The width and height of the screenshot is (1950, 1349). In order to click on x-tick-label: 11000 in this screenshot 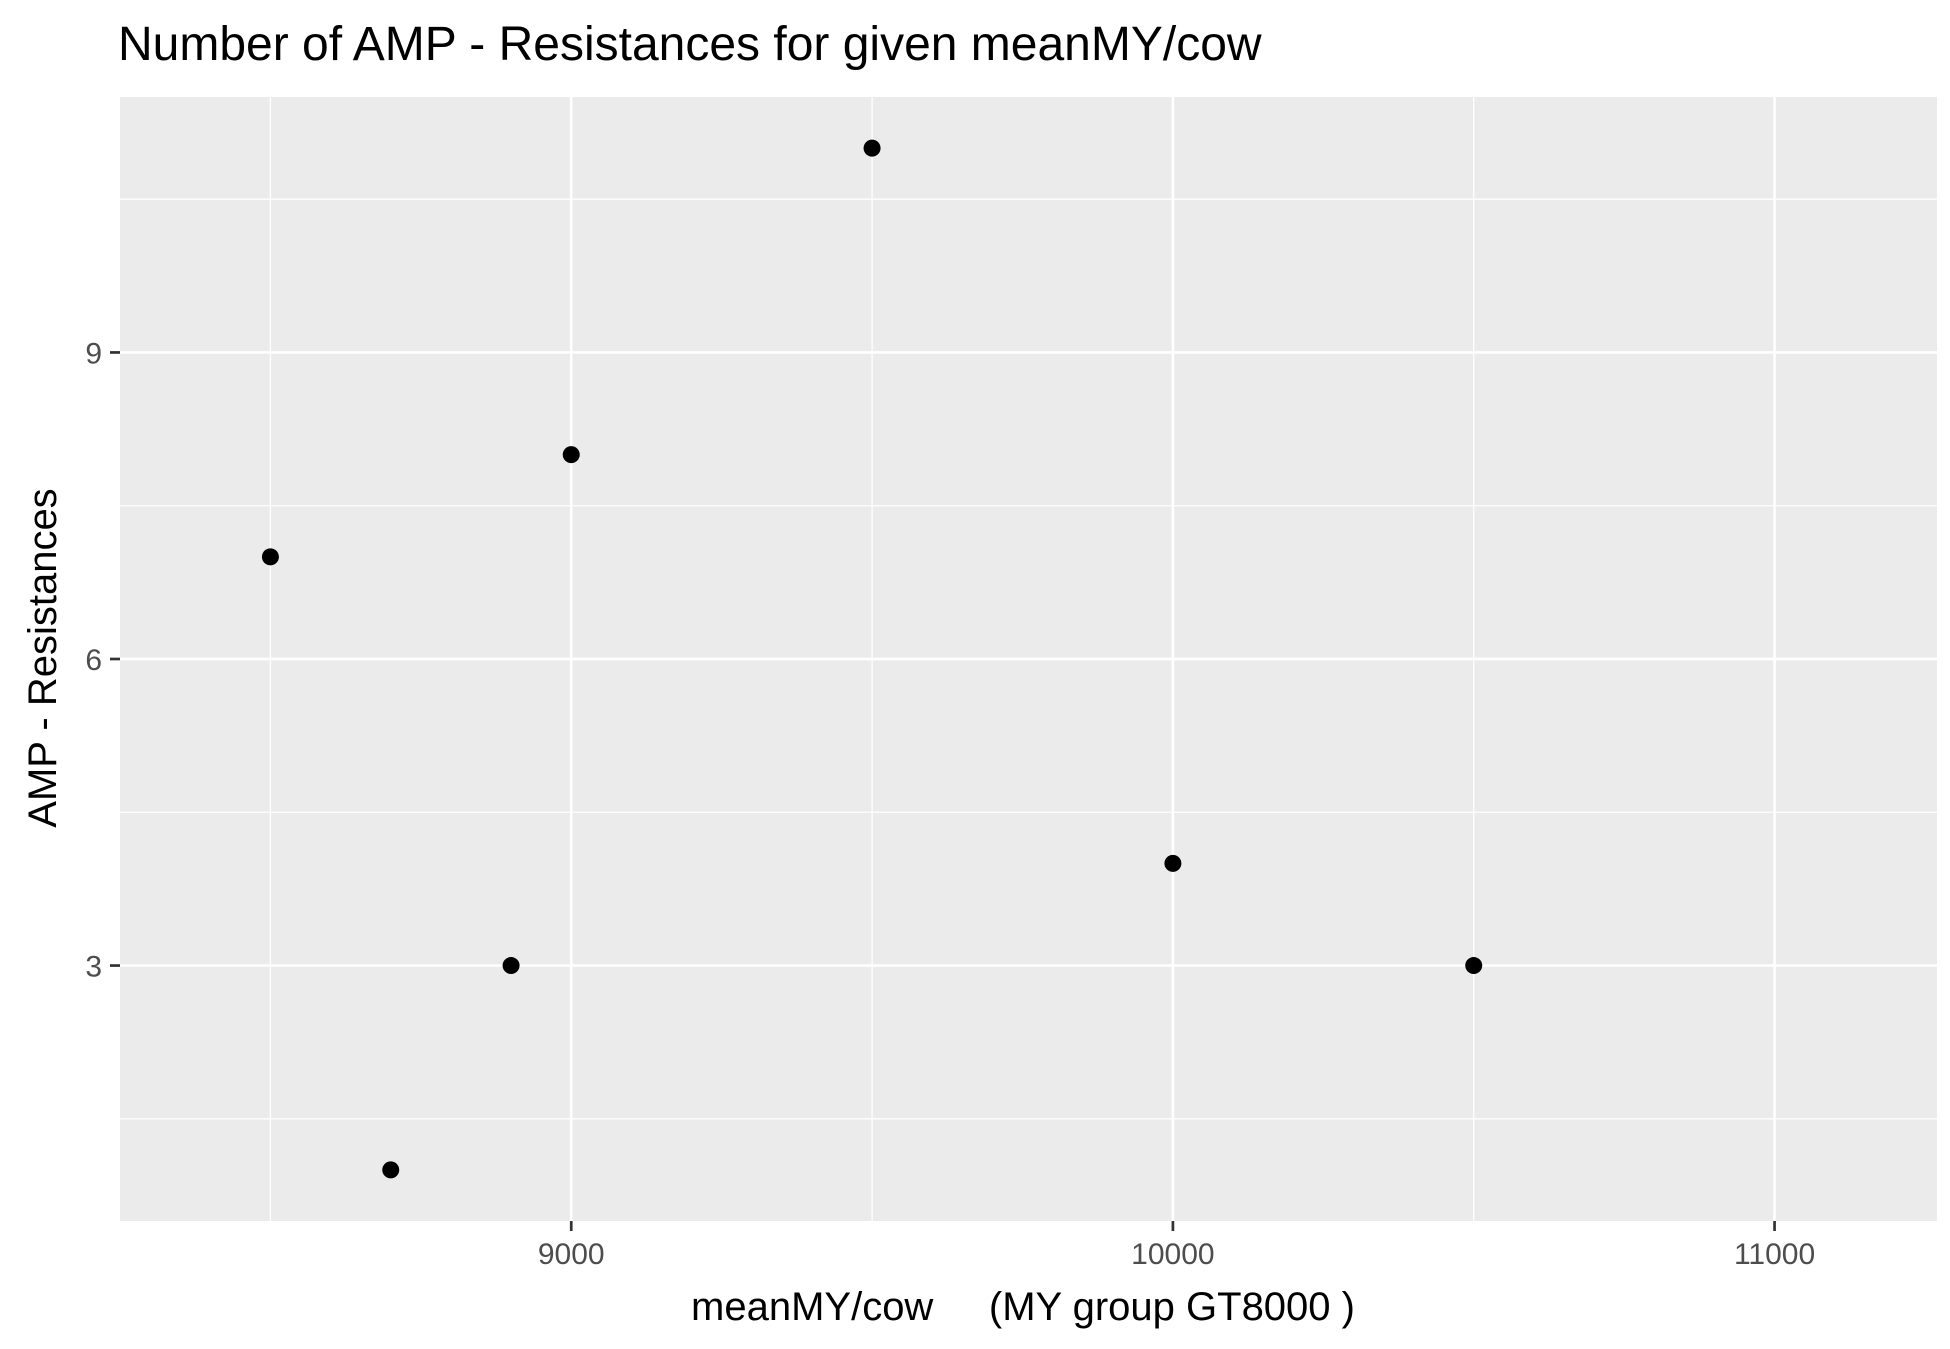, I will do `click(1774, 1254)`.